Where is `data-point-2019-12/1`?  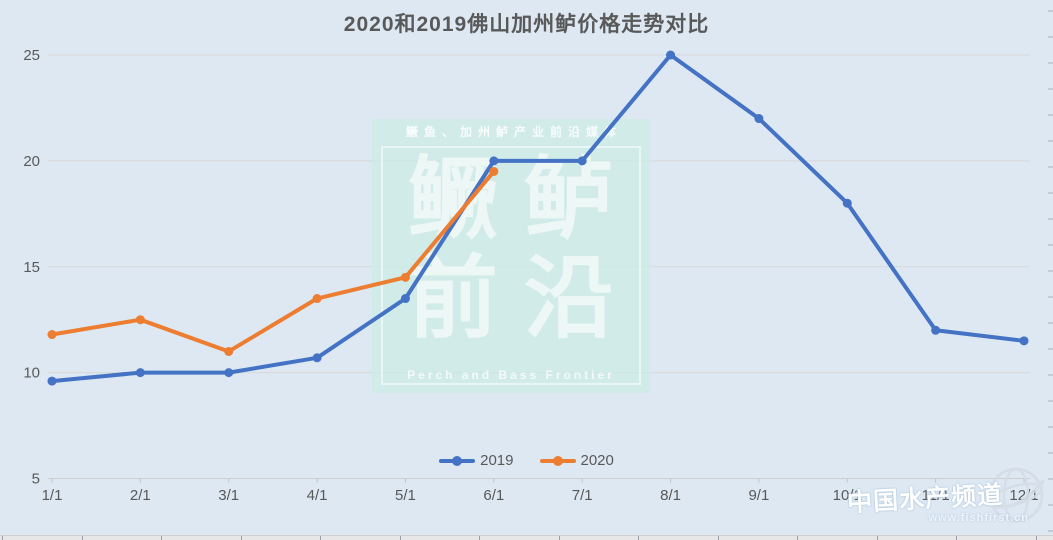
data-point-2019-12/1 is located at coordinates (1024, 341).